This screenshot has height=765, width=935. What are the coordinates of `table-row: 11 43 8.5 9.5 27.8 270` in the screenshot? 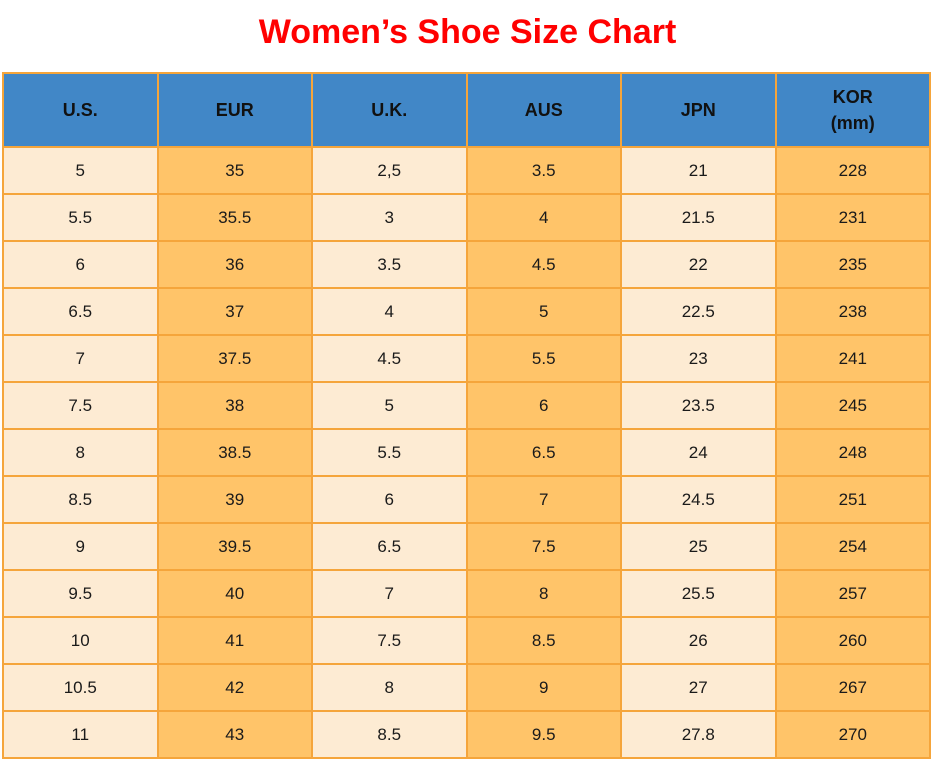 It's located at (466, 734).